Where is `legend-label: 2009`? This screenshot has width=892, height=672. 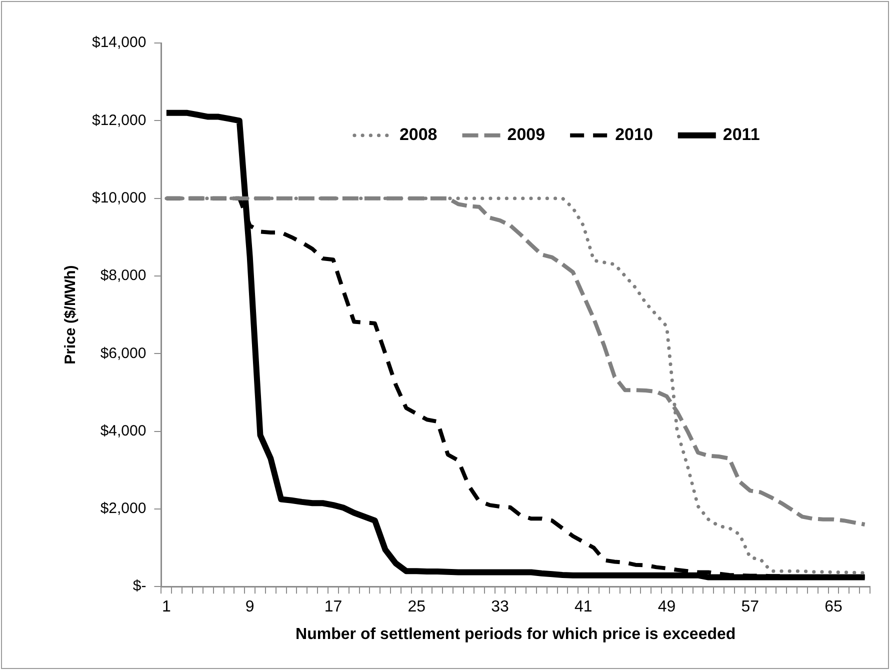
legend-label: 2009 is located at coordinates (526, 134).